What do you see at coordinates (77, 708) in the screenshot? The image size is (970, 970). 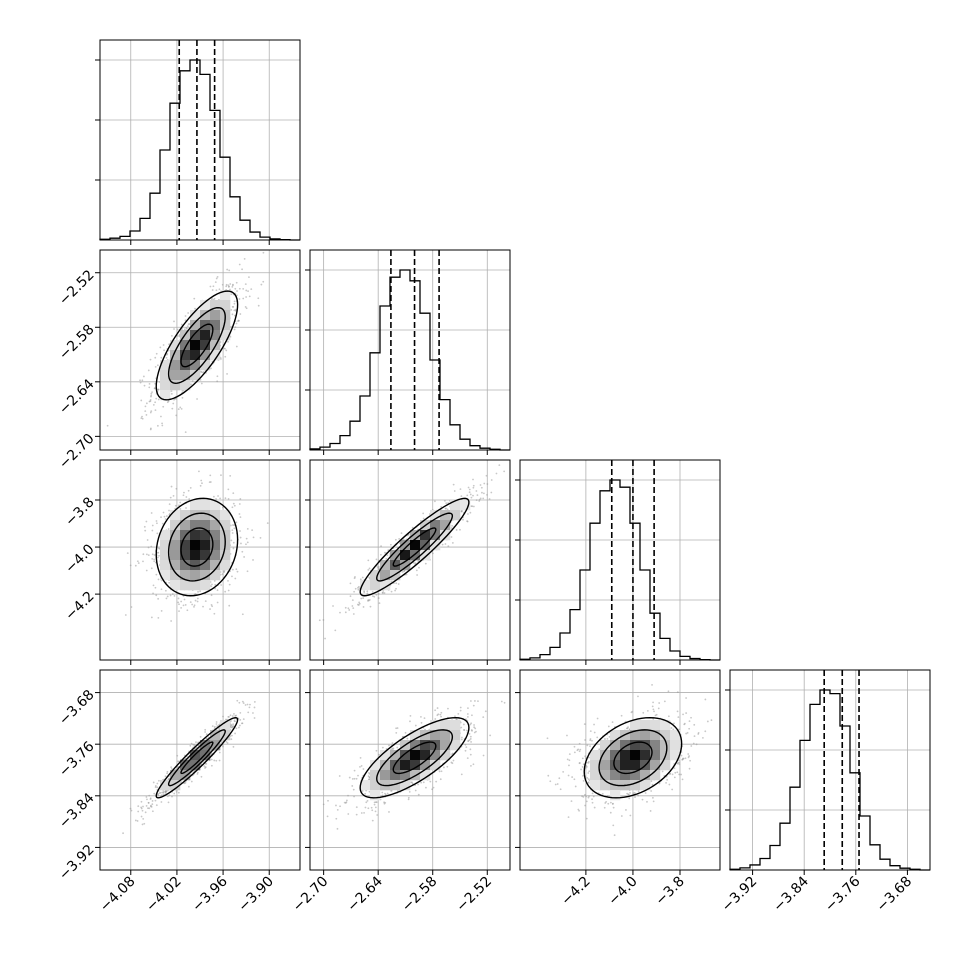 I see `y-tick-label: −3.68` at bounding box center [77, 708].